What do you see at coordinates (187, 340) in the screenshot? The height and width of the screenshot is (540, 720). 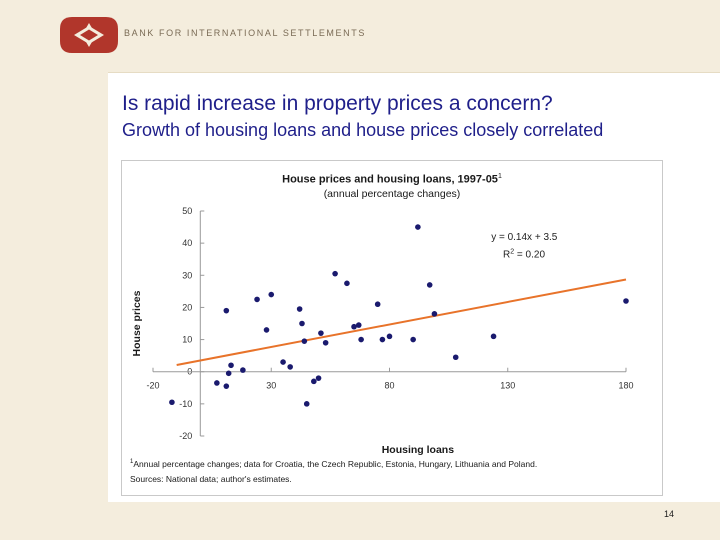 I see `y-tick-label: 10` at bounding box center [187, 340].